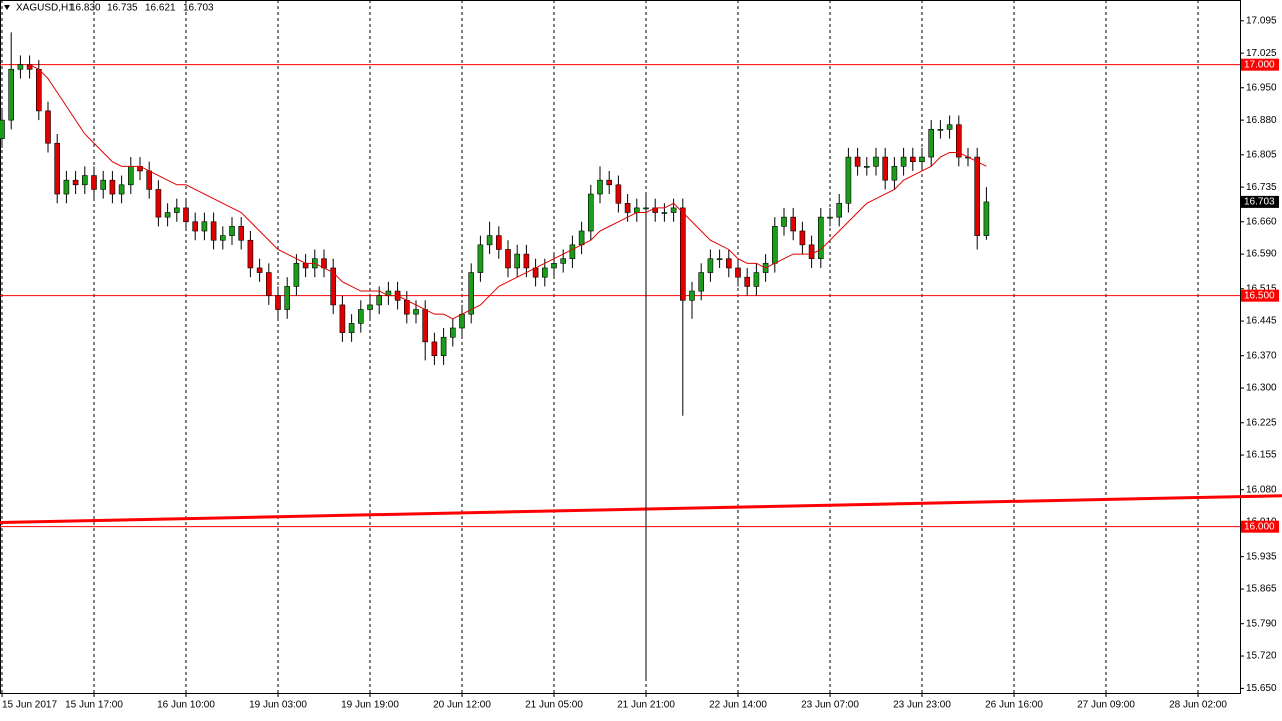 This screenshot has width=1282, height=721. What do you see at coordinates (1261, 221) in the screenshot?
I see `y-tick-label: 16.660` at bounding box center [1261, 221].